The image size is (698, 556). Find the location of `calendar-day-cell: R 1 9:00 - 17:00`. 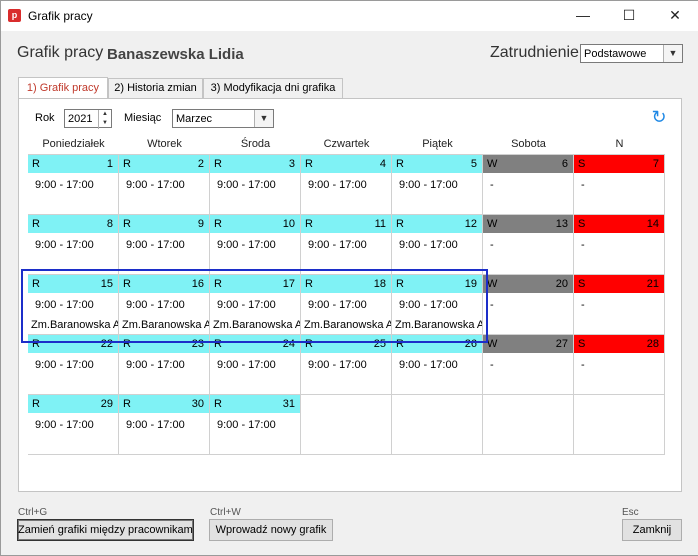

calendar-day-cell: R 1 9:00 - 17:00 is located at coordinates (73, 185).